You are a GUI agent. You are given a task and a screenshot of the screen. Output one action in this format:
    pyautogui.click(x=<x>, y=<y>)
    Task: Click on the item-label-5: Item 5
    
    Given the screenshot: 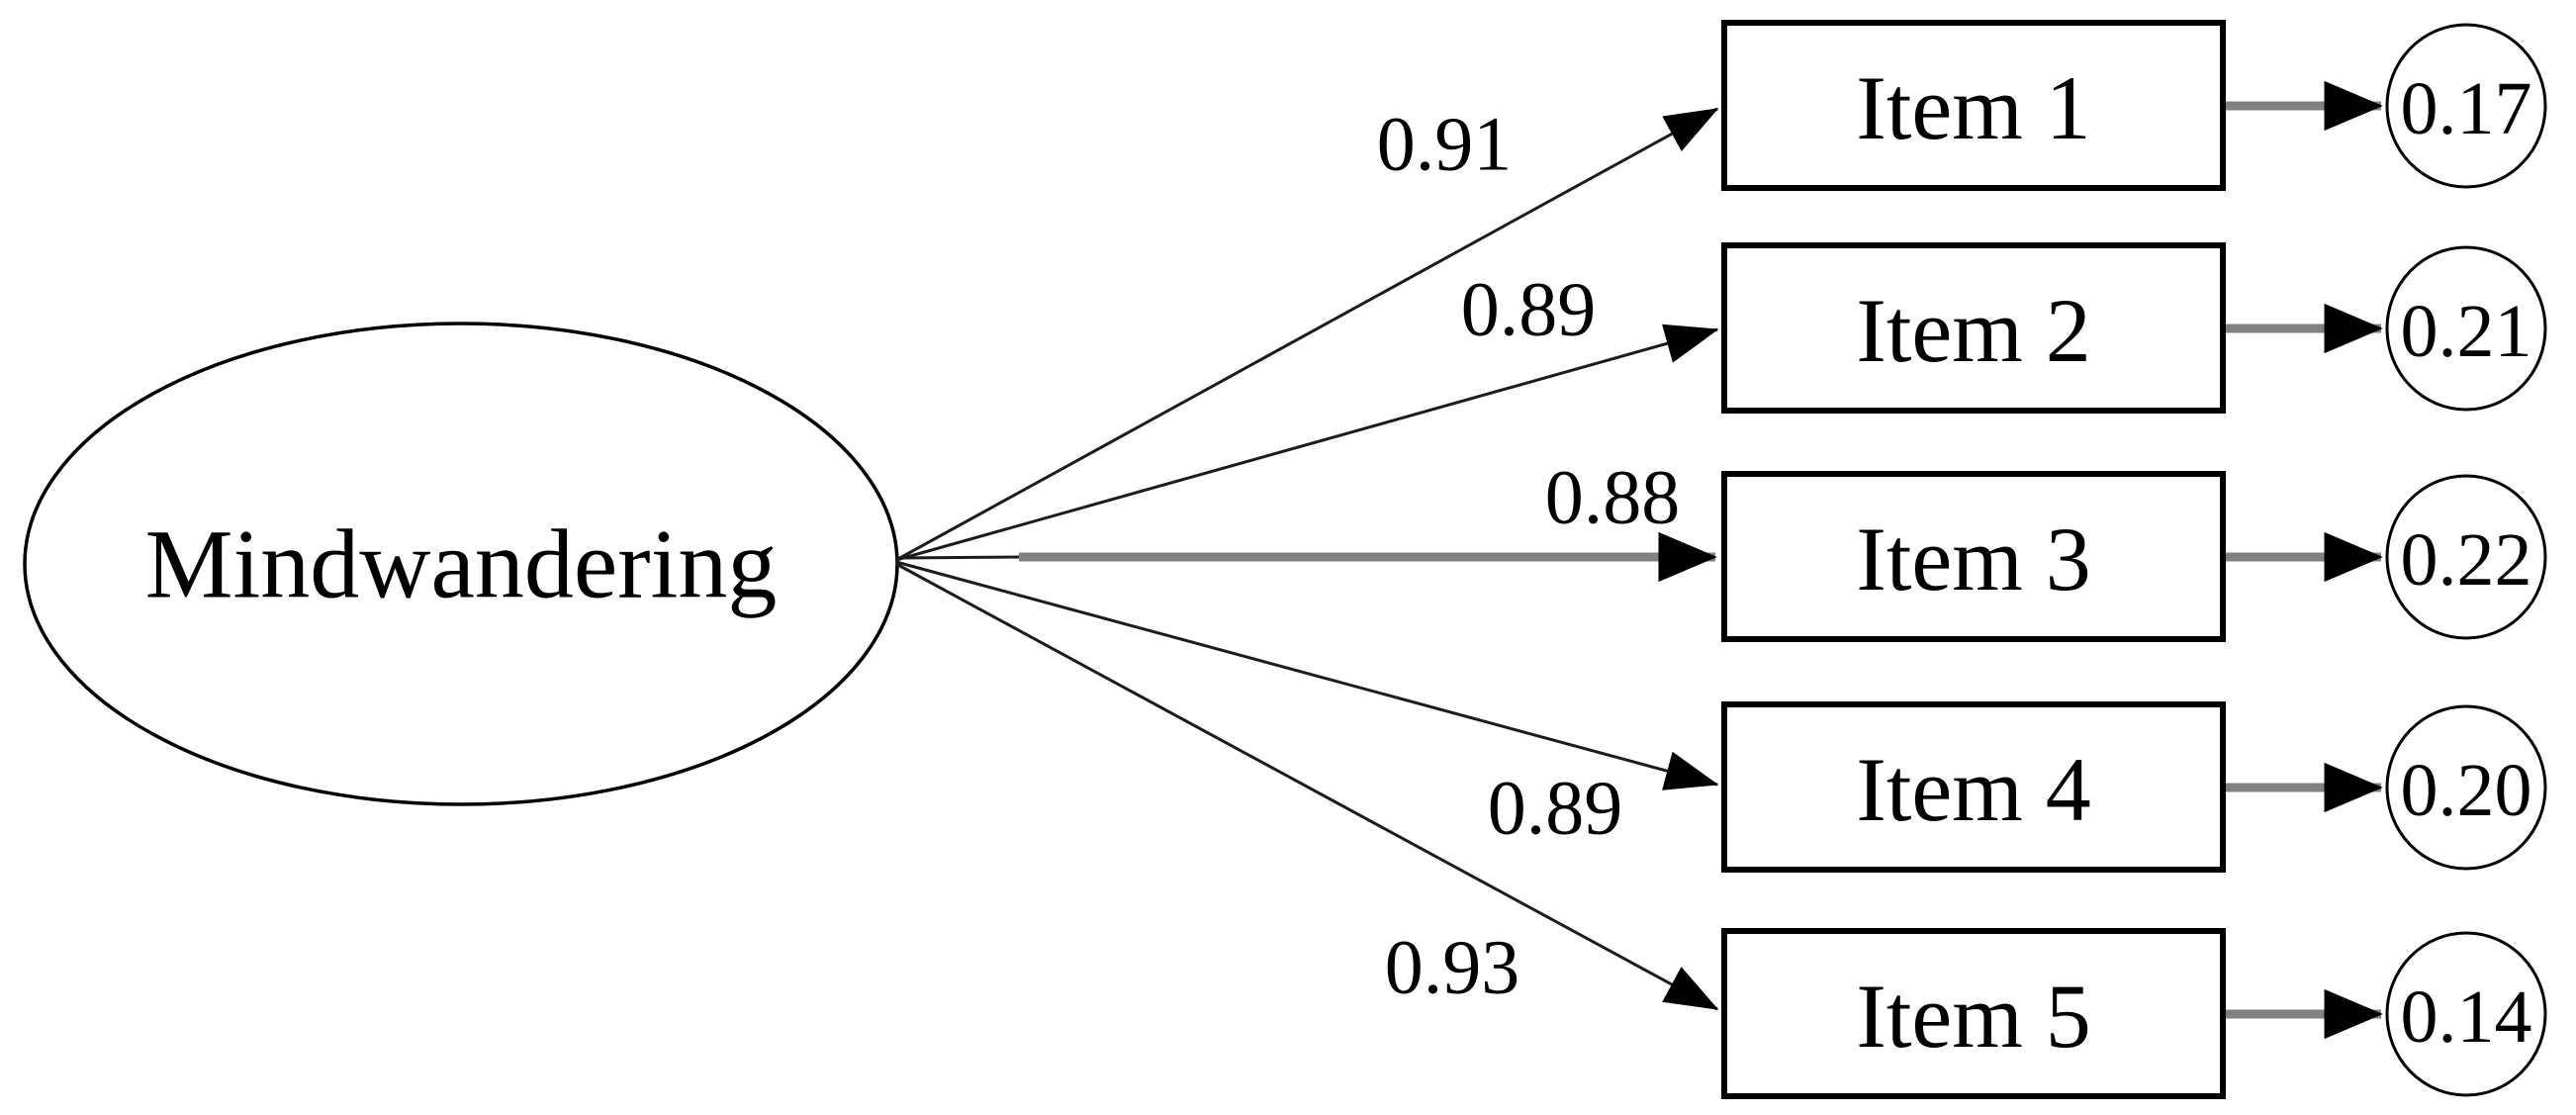 What is the action you would take?
    pyautogui.click(x=1973, y=1016)
    